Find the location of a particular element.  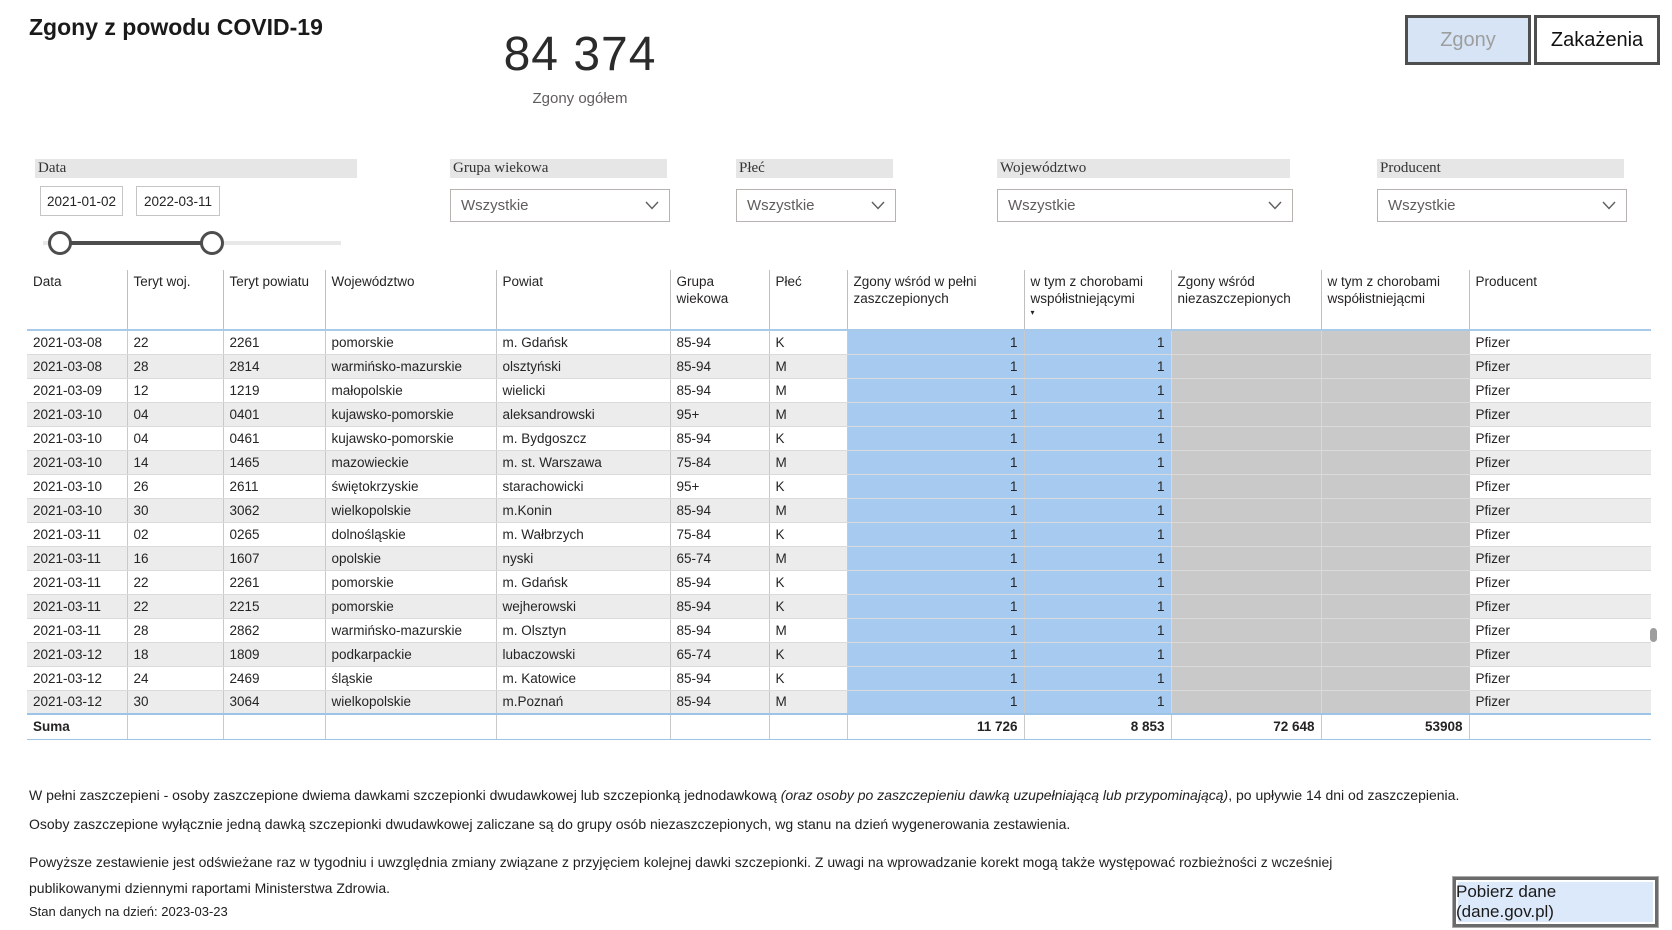

column-header-zaszczepieni-choroby: w tym z chorobami współistniejącymi ▾ is located at coordinates (1097, 300).